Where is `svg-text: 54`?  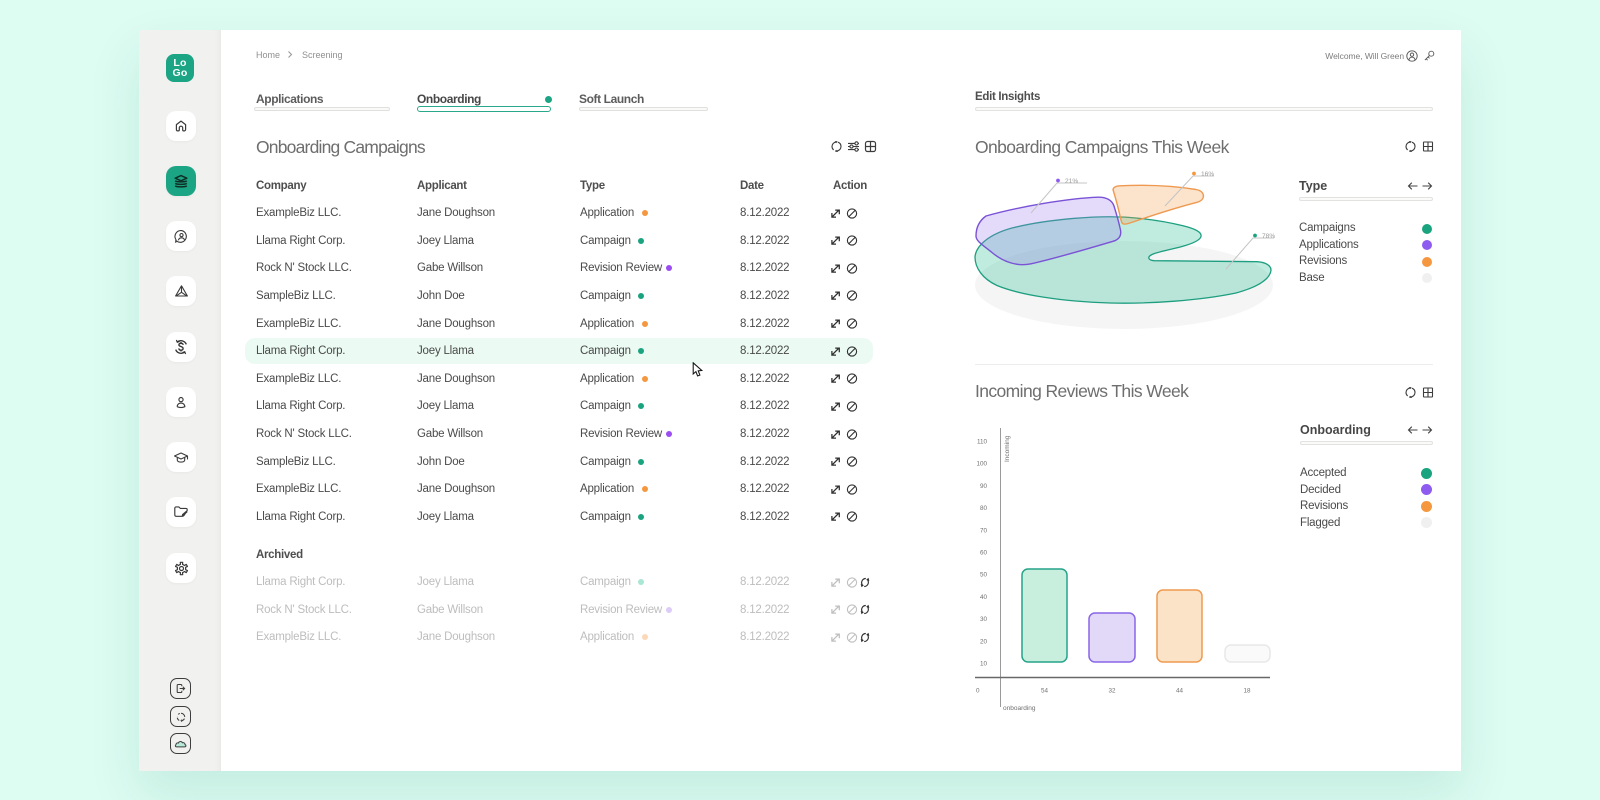
svg-text: 54 is located at coordinates (1045, 691).